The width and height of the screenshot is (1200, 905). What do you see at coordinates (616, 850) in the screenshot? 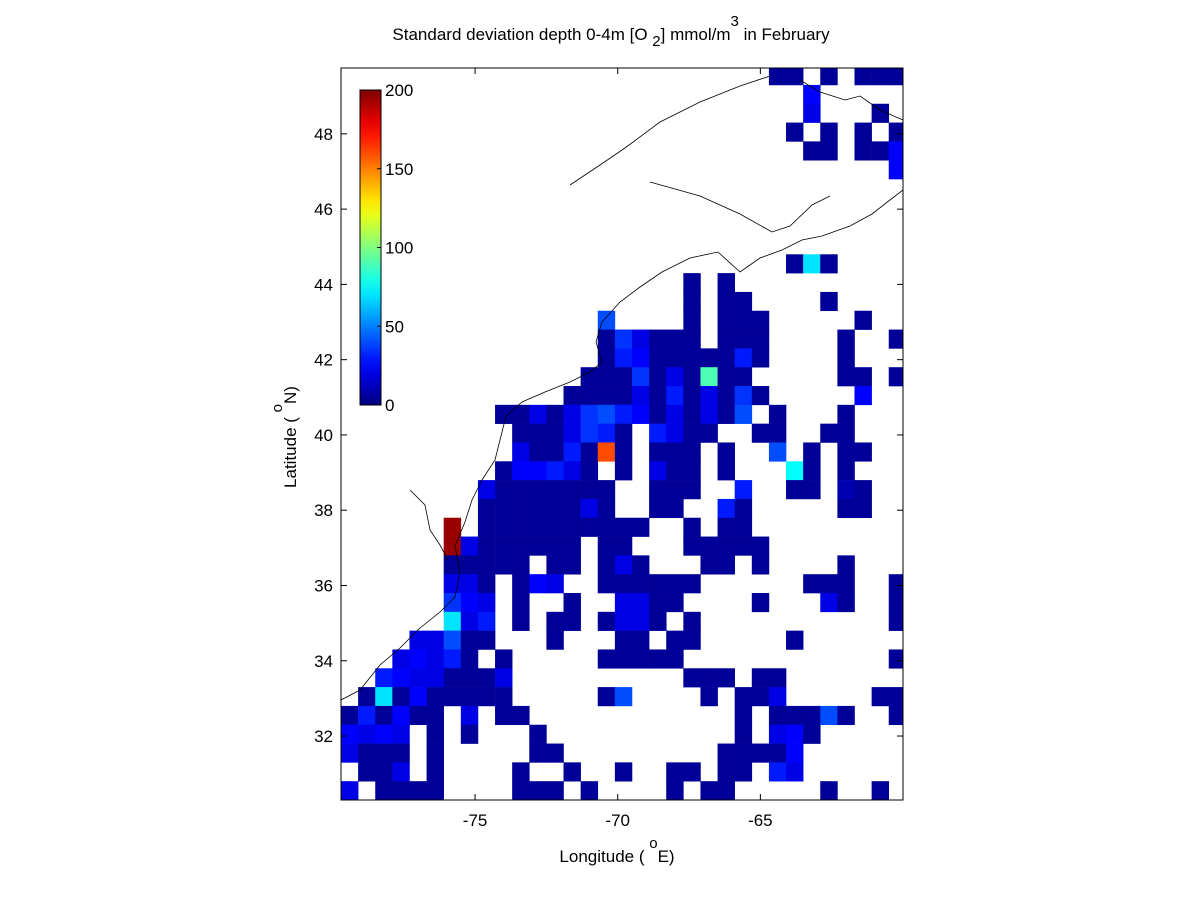
I see `x-axis-label: Longitude ( oE)` at bounding box center [616, 850].